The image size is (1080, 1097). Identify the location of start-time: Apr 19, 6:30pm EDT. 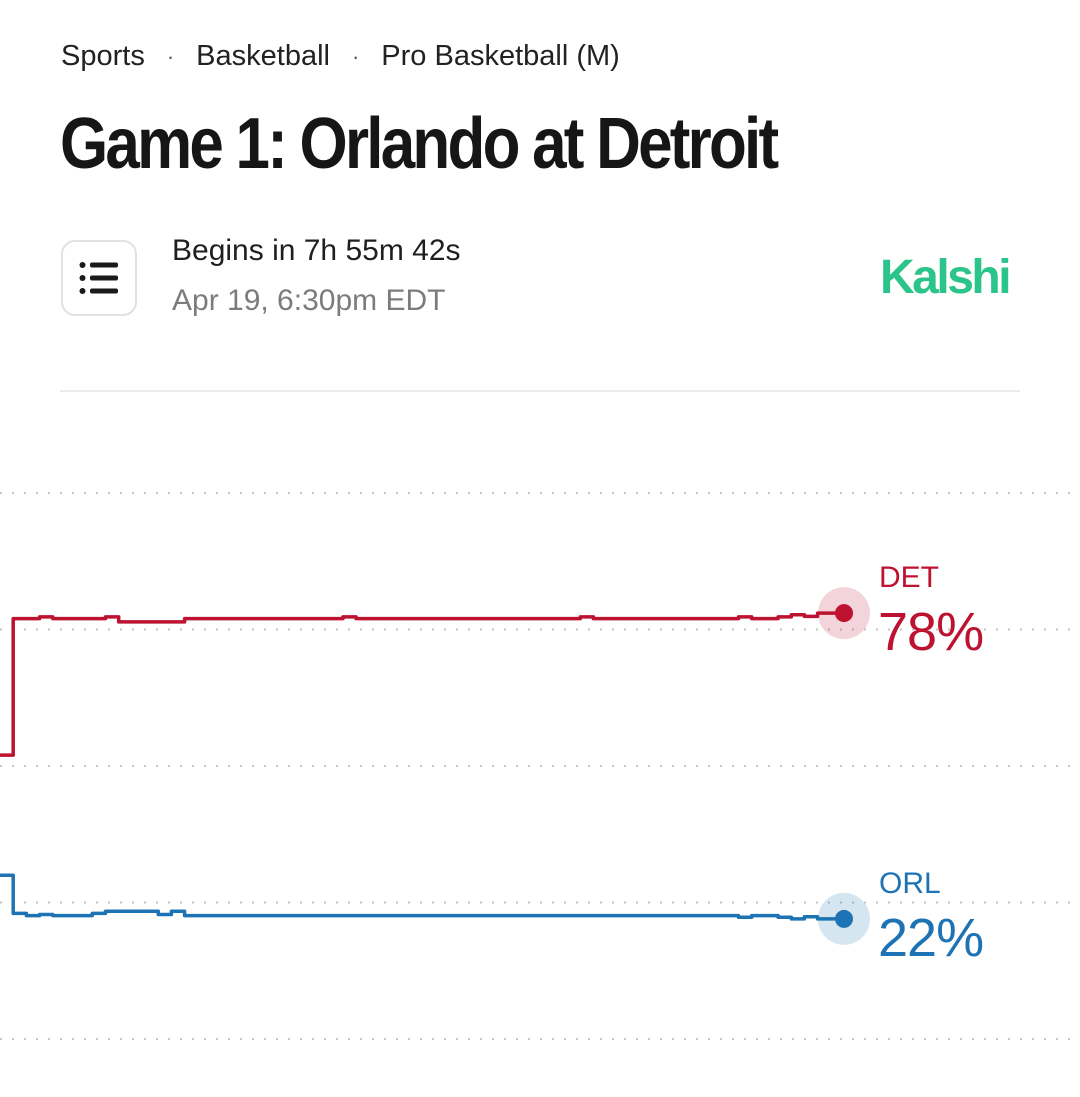
(309, 300).